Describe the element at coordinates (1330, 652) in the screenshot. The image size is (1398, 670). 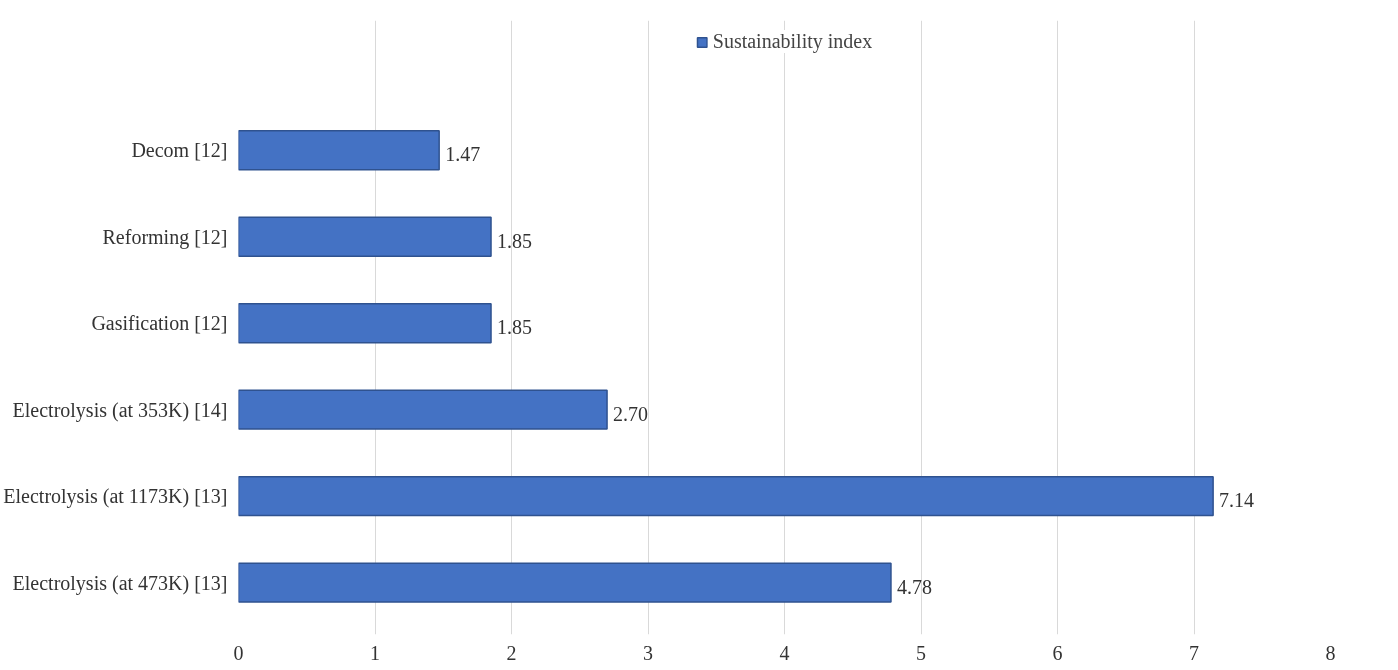
I see `x-tick-label: 8` at that location.